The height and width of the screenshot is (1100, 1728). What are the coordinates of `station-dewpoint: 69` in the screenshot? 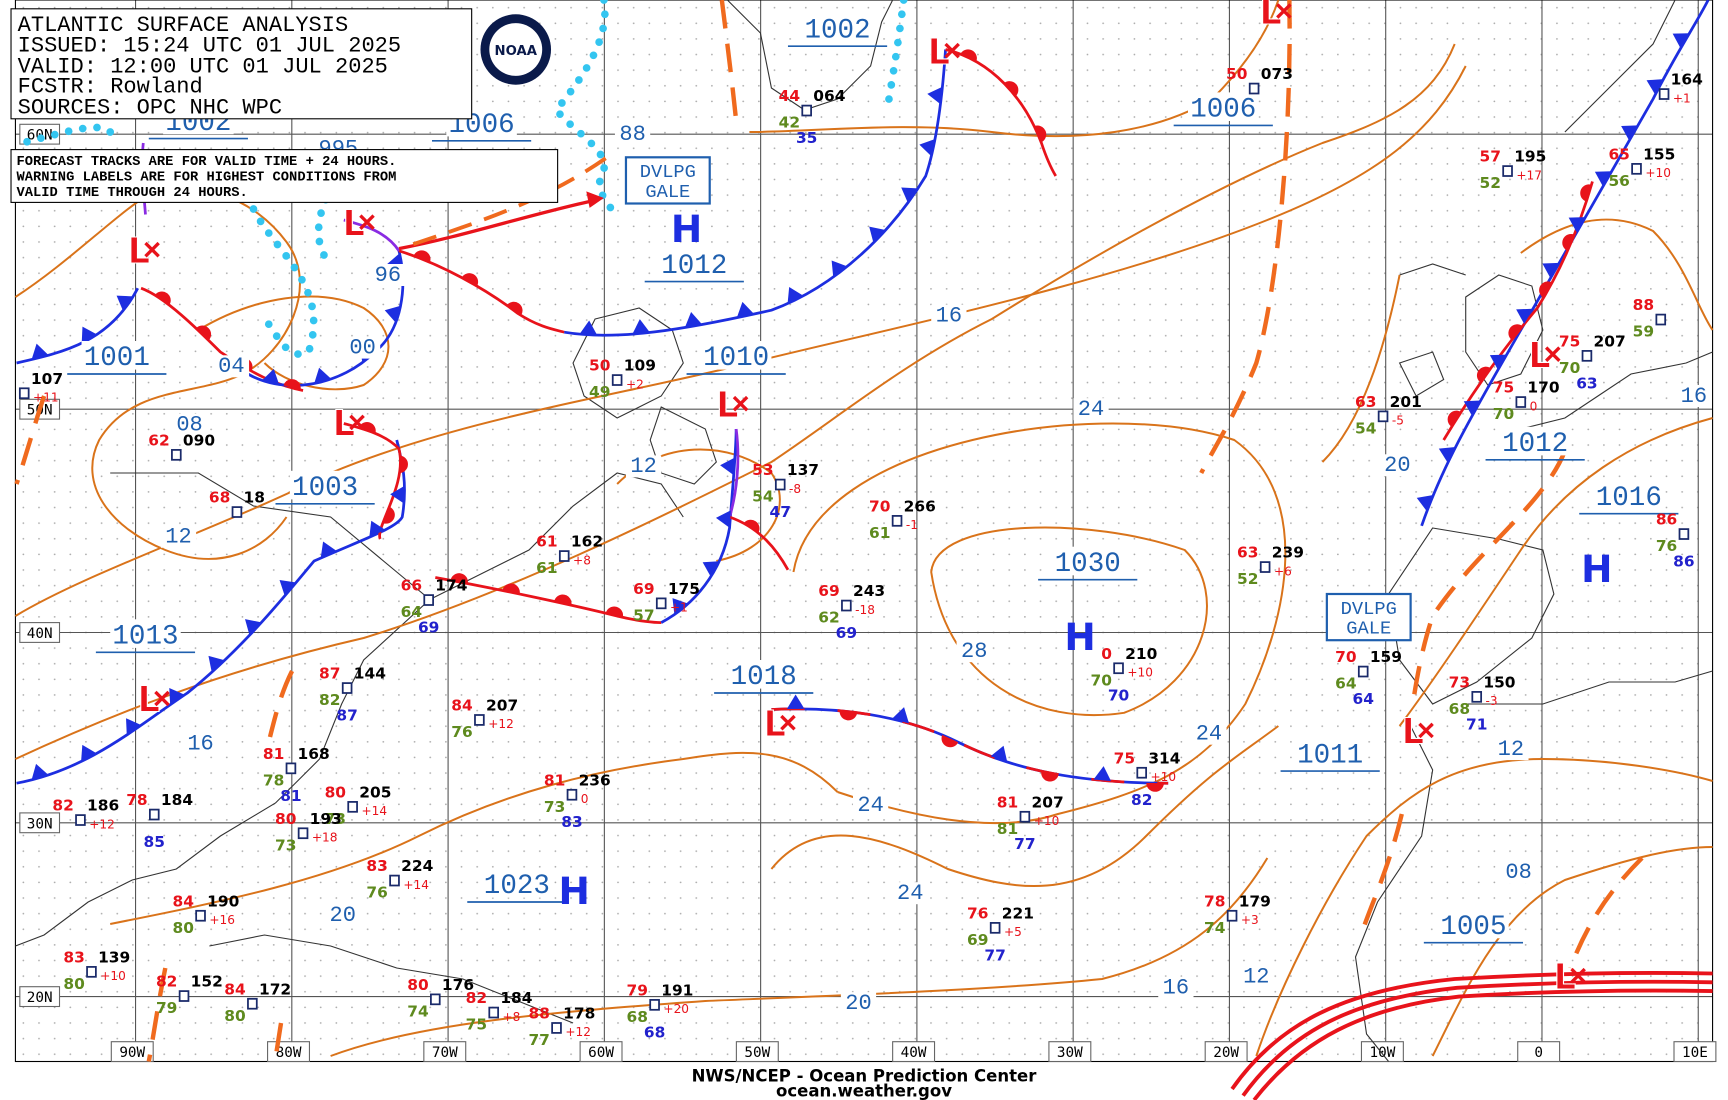 It's located at (977, 940).